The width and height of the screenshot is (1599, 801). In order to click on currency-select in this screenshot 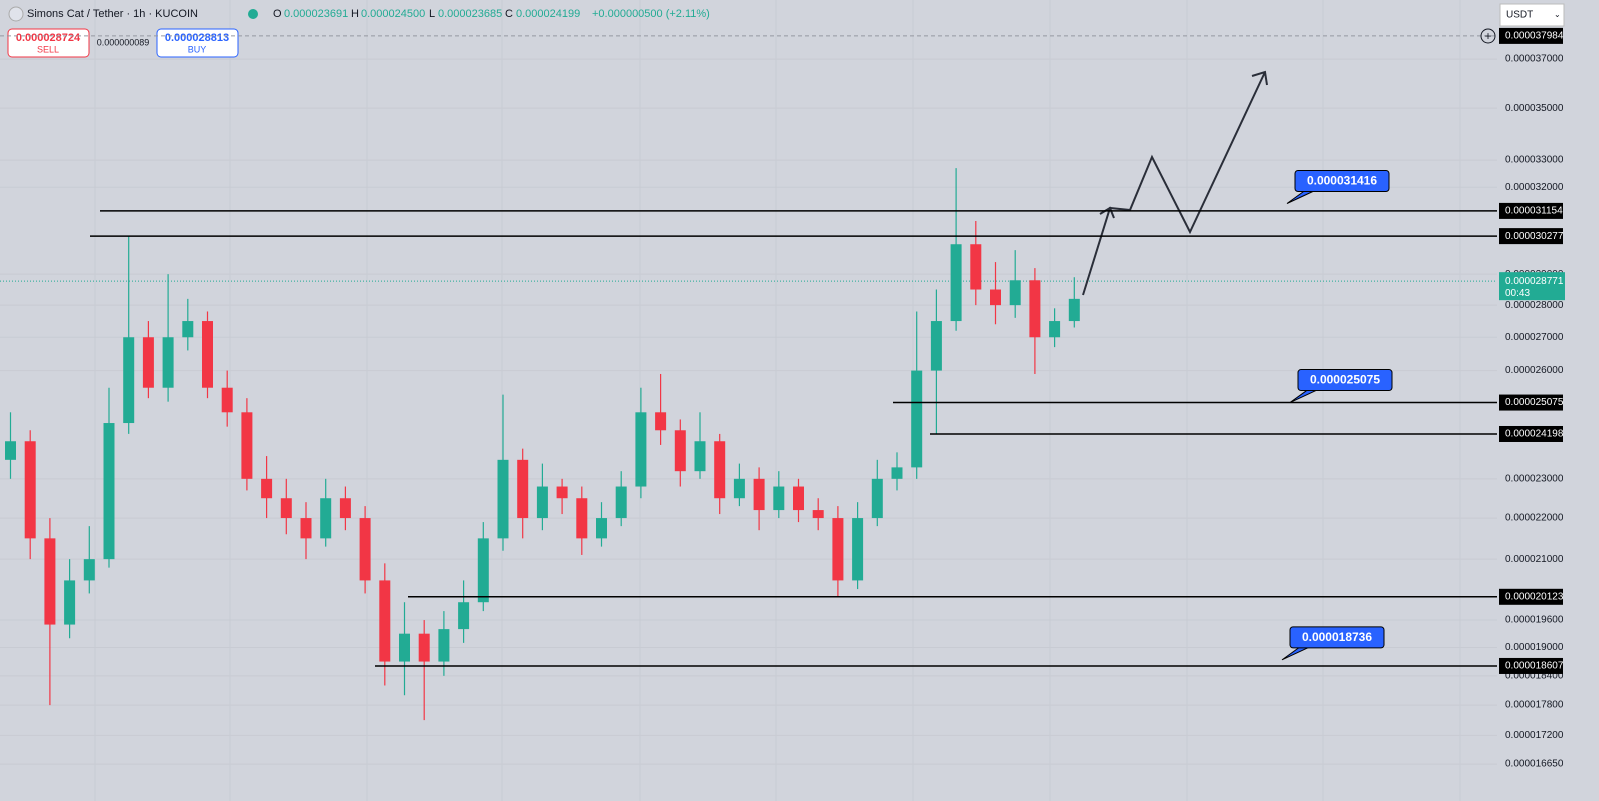, I will do `click(1532, 15)`.